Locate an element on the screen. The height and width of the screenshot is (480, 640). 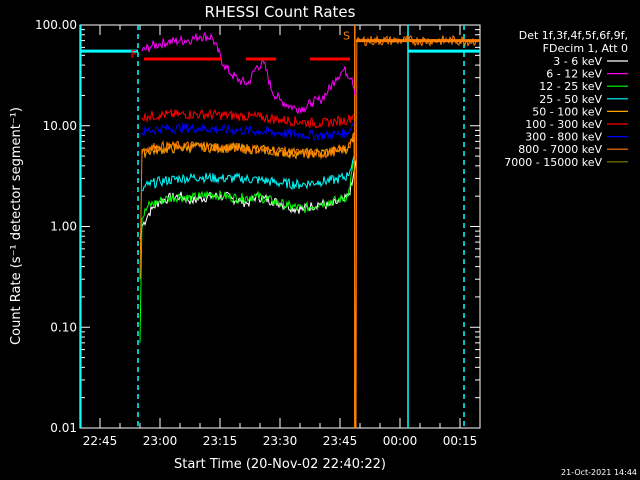
x-tick-label: 00:15 is located at coordinates (460, 441).